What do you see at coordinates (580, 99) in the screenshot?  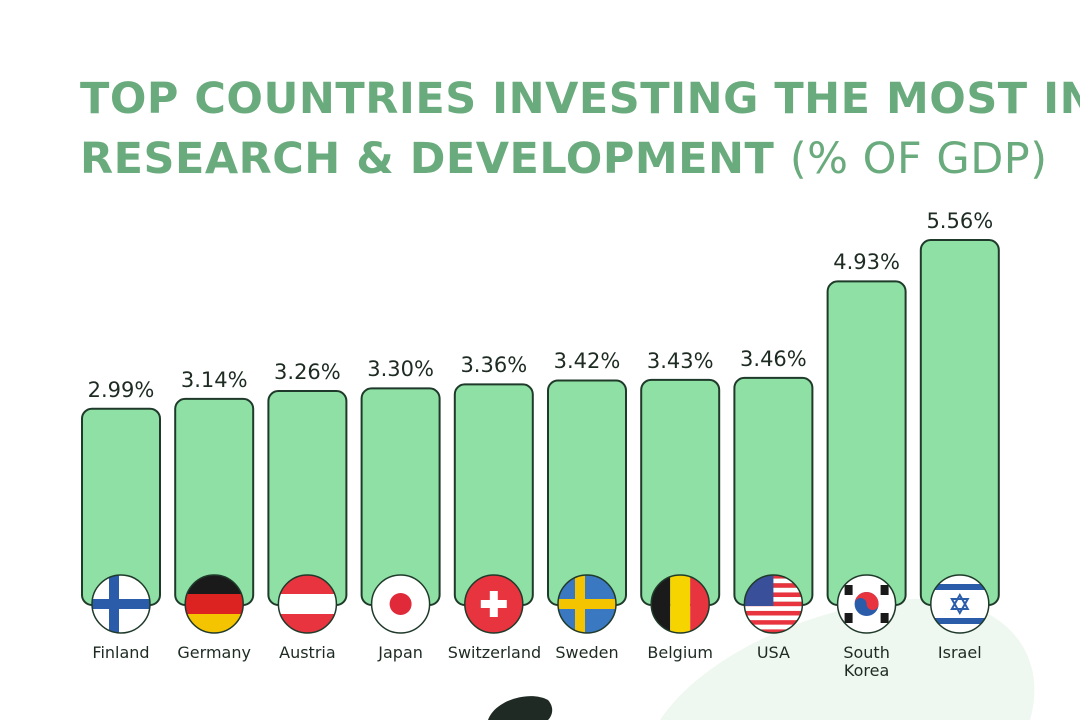 I see `chart-title: TOP COUNTRIES INVESTING THE MOST IN` at bounding box center [580, 99].